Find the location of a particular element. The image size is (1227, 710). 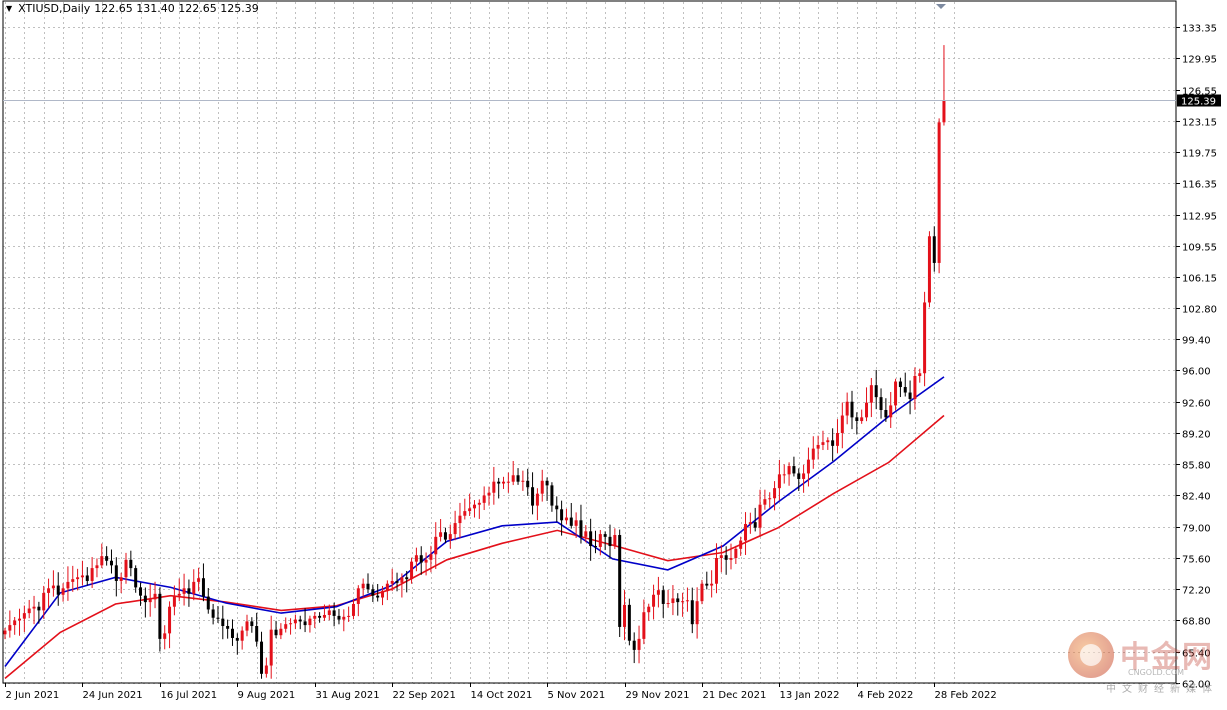

y-tick-label: 85.80 is located at coordinates (1196, 466).